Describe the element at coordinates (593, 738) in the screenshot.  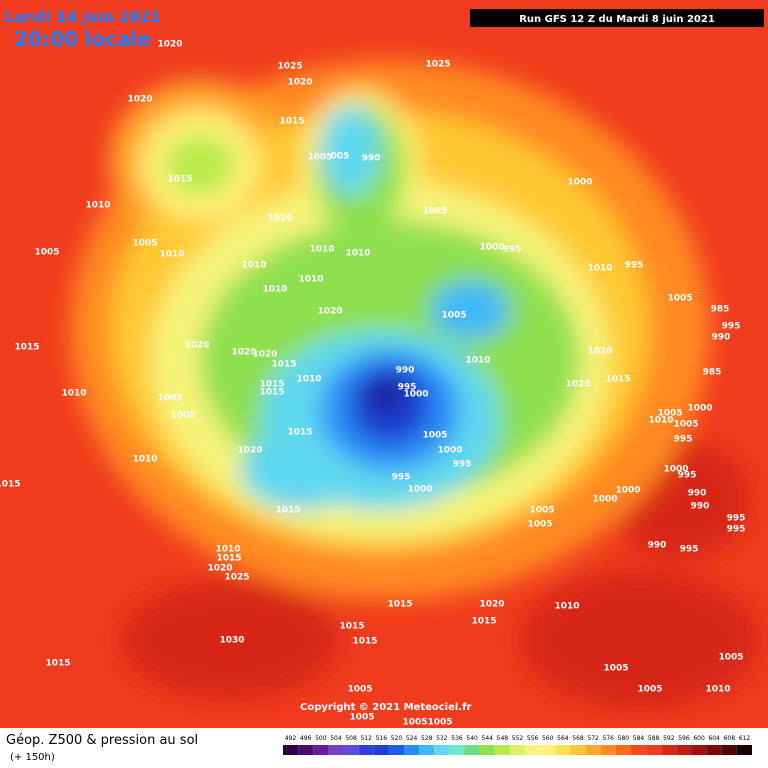
I see `colorbar-label: 572` at that location.